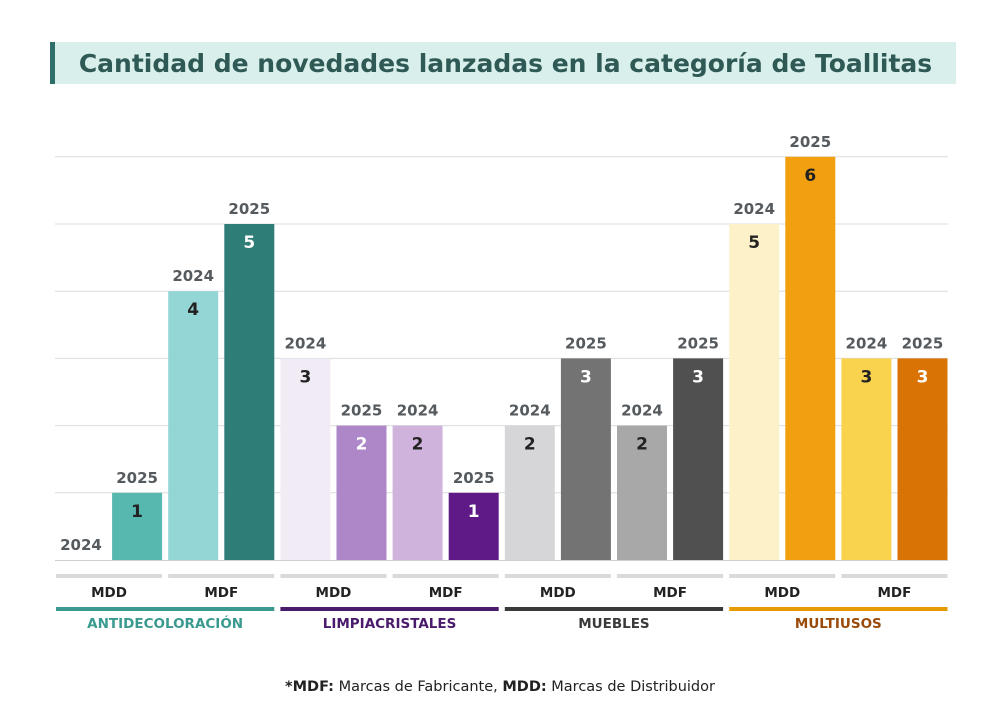 Image resolution: width=1000 pixels, height=719 pixels. Describe the element at coordinates (613, 624) in the screenshot. I see `category-label: MUEBLES` at that location.